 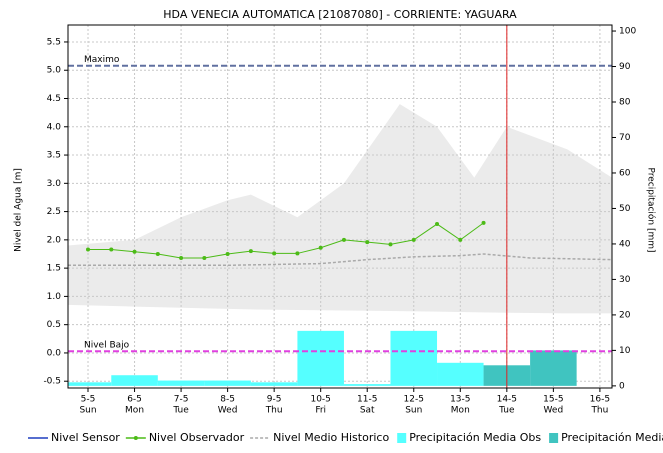 What do you see at coordinates (54, 99) in the screenshot?
I see `y-tick-label: 4.5` at bounding box center [54, 99].